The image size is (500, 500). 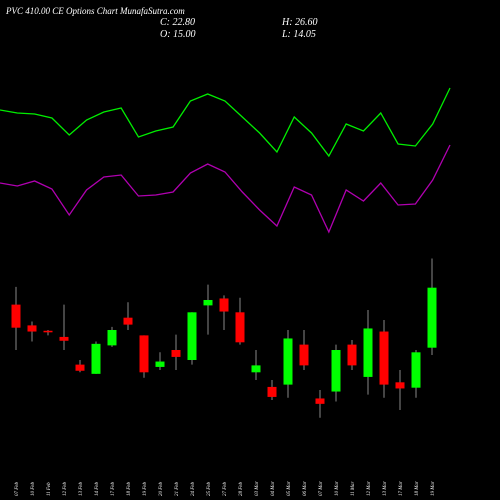 What do you see at coordinates (369, 488) in the screenshot?
I see `x-tick-label: 12 Mar` at bounding box center [369, 488].